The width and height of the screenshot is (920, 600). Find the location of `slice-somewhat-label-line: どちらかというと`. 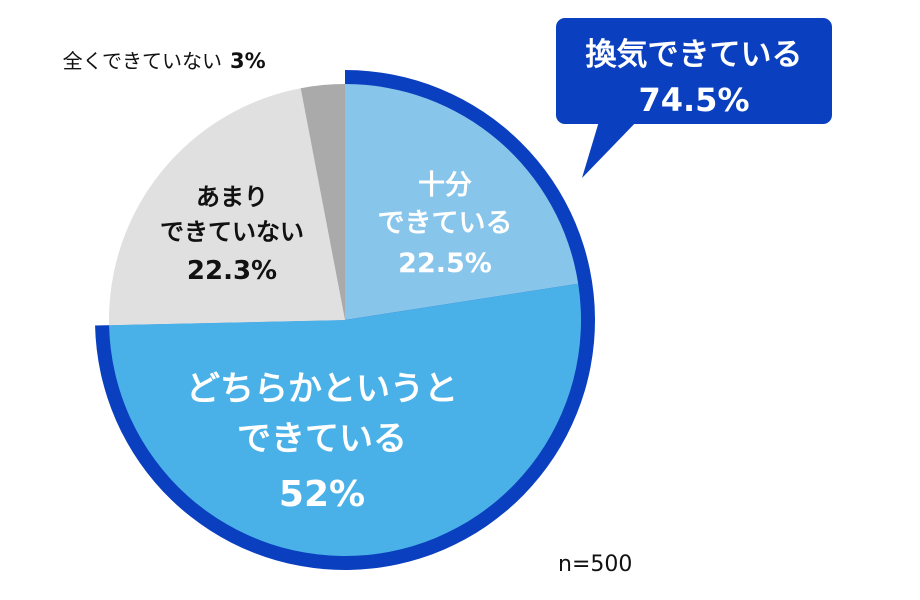

slice-somewhat-label-line: どちらかというと is located at coordinates (322, 389).